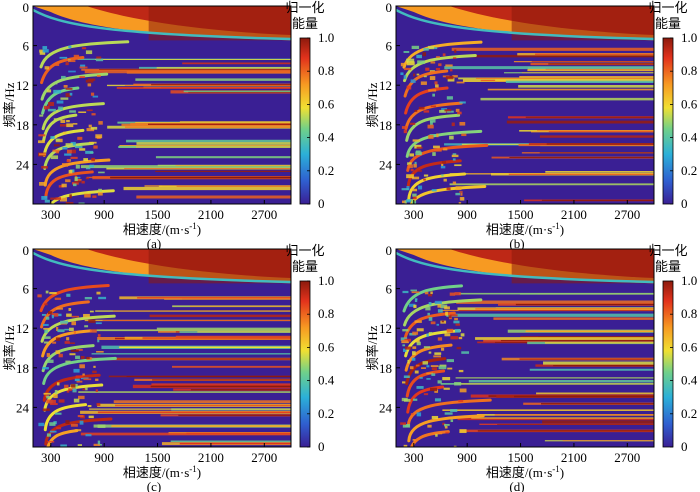  What do you see at coordinates (26, 250) in the screenshot?
I see `y-tick-label: 0` at bounding box center [26, 250].